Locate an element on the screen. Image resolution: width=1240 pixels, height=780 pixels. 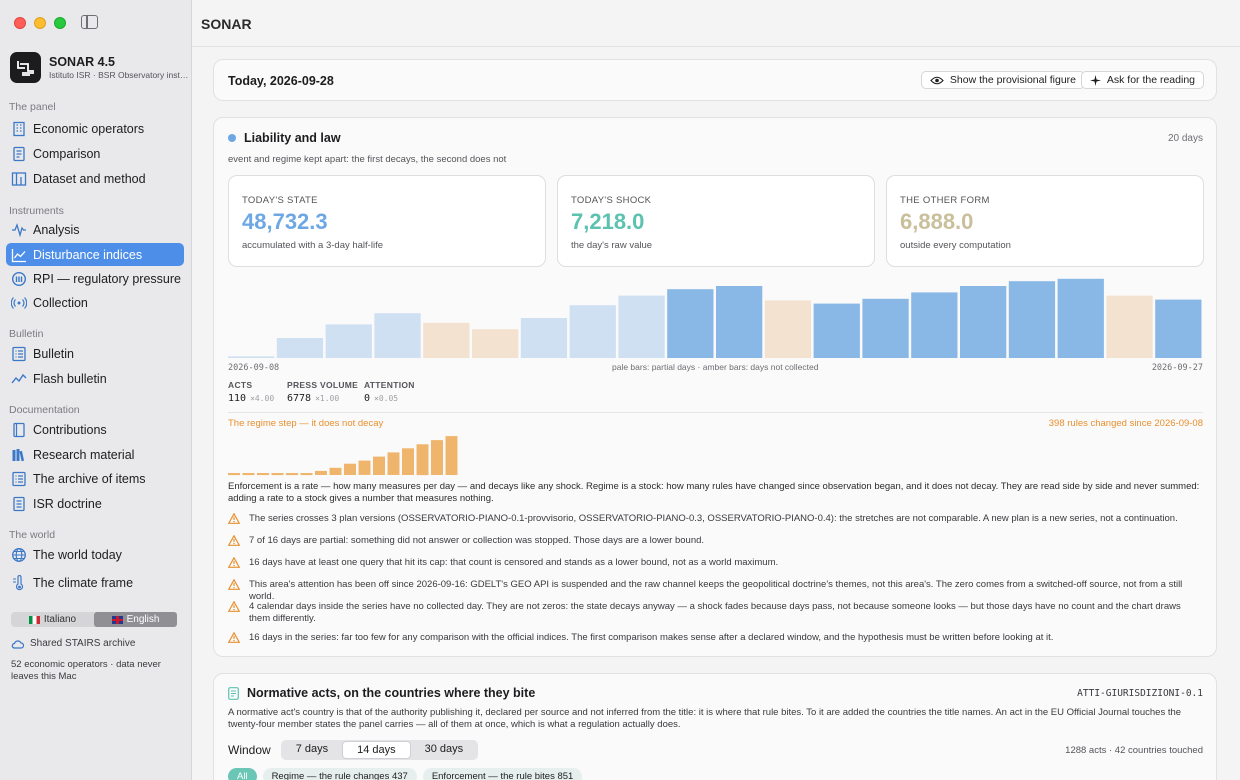
sidebar-item-label: Economic operators is located at coordinates (89, 128).